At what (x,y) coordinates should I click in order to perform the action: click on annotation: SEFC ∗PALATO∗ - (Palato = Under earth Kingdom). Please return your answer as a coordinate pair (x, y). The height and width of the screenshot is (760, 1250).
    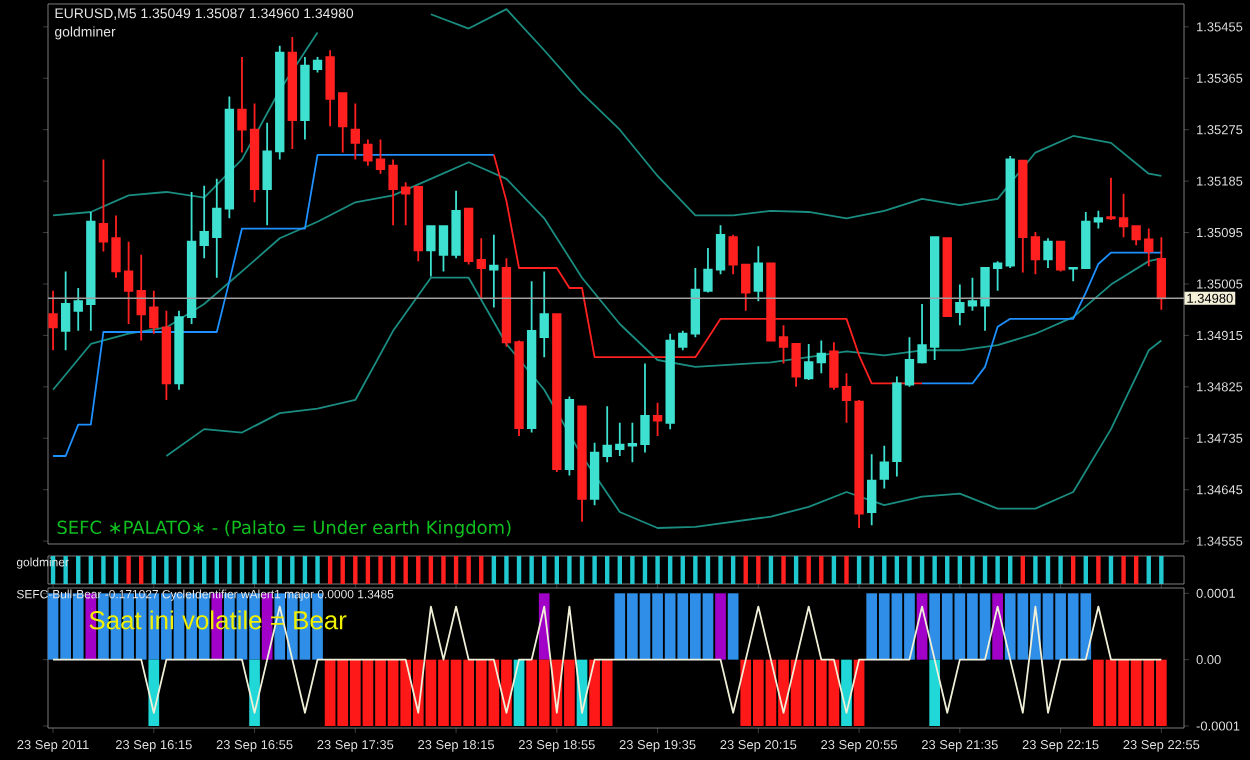
    Looking at the image, I should click on (284, 529).